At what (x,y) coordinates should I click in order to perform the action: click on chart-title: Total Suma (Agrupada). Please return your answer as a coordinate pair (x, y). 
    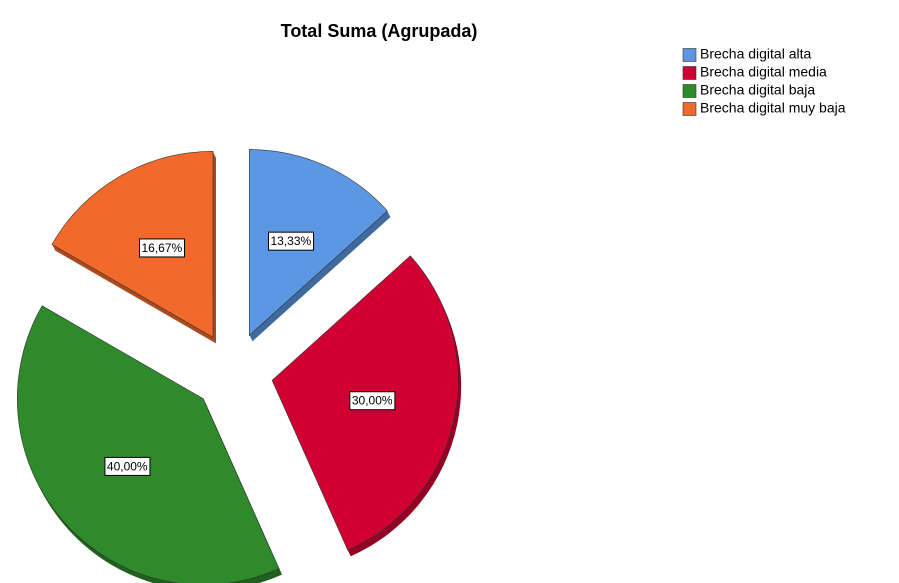
    Looking at the image, I should click on (379, 31).